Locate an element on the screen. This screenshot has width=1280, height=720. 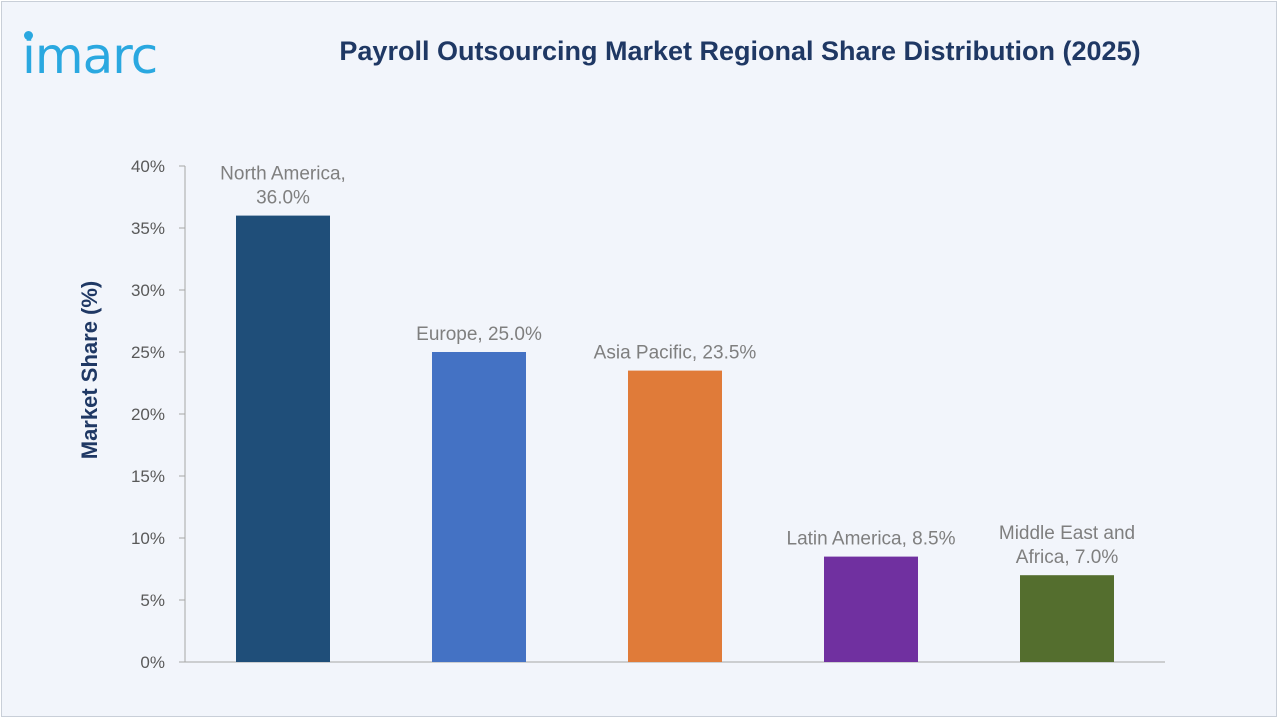
bar-asia-pacific is located at coordinates (675, 516).